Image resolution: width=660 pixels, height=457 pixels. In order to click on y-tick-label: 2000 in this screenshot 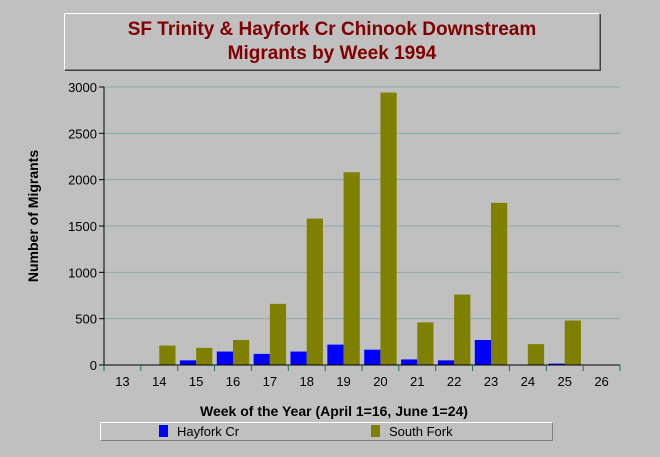, I will do `click(82, 180)`.